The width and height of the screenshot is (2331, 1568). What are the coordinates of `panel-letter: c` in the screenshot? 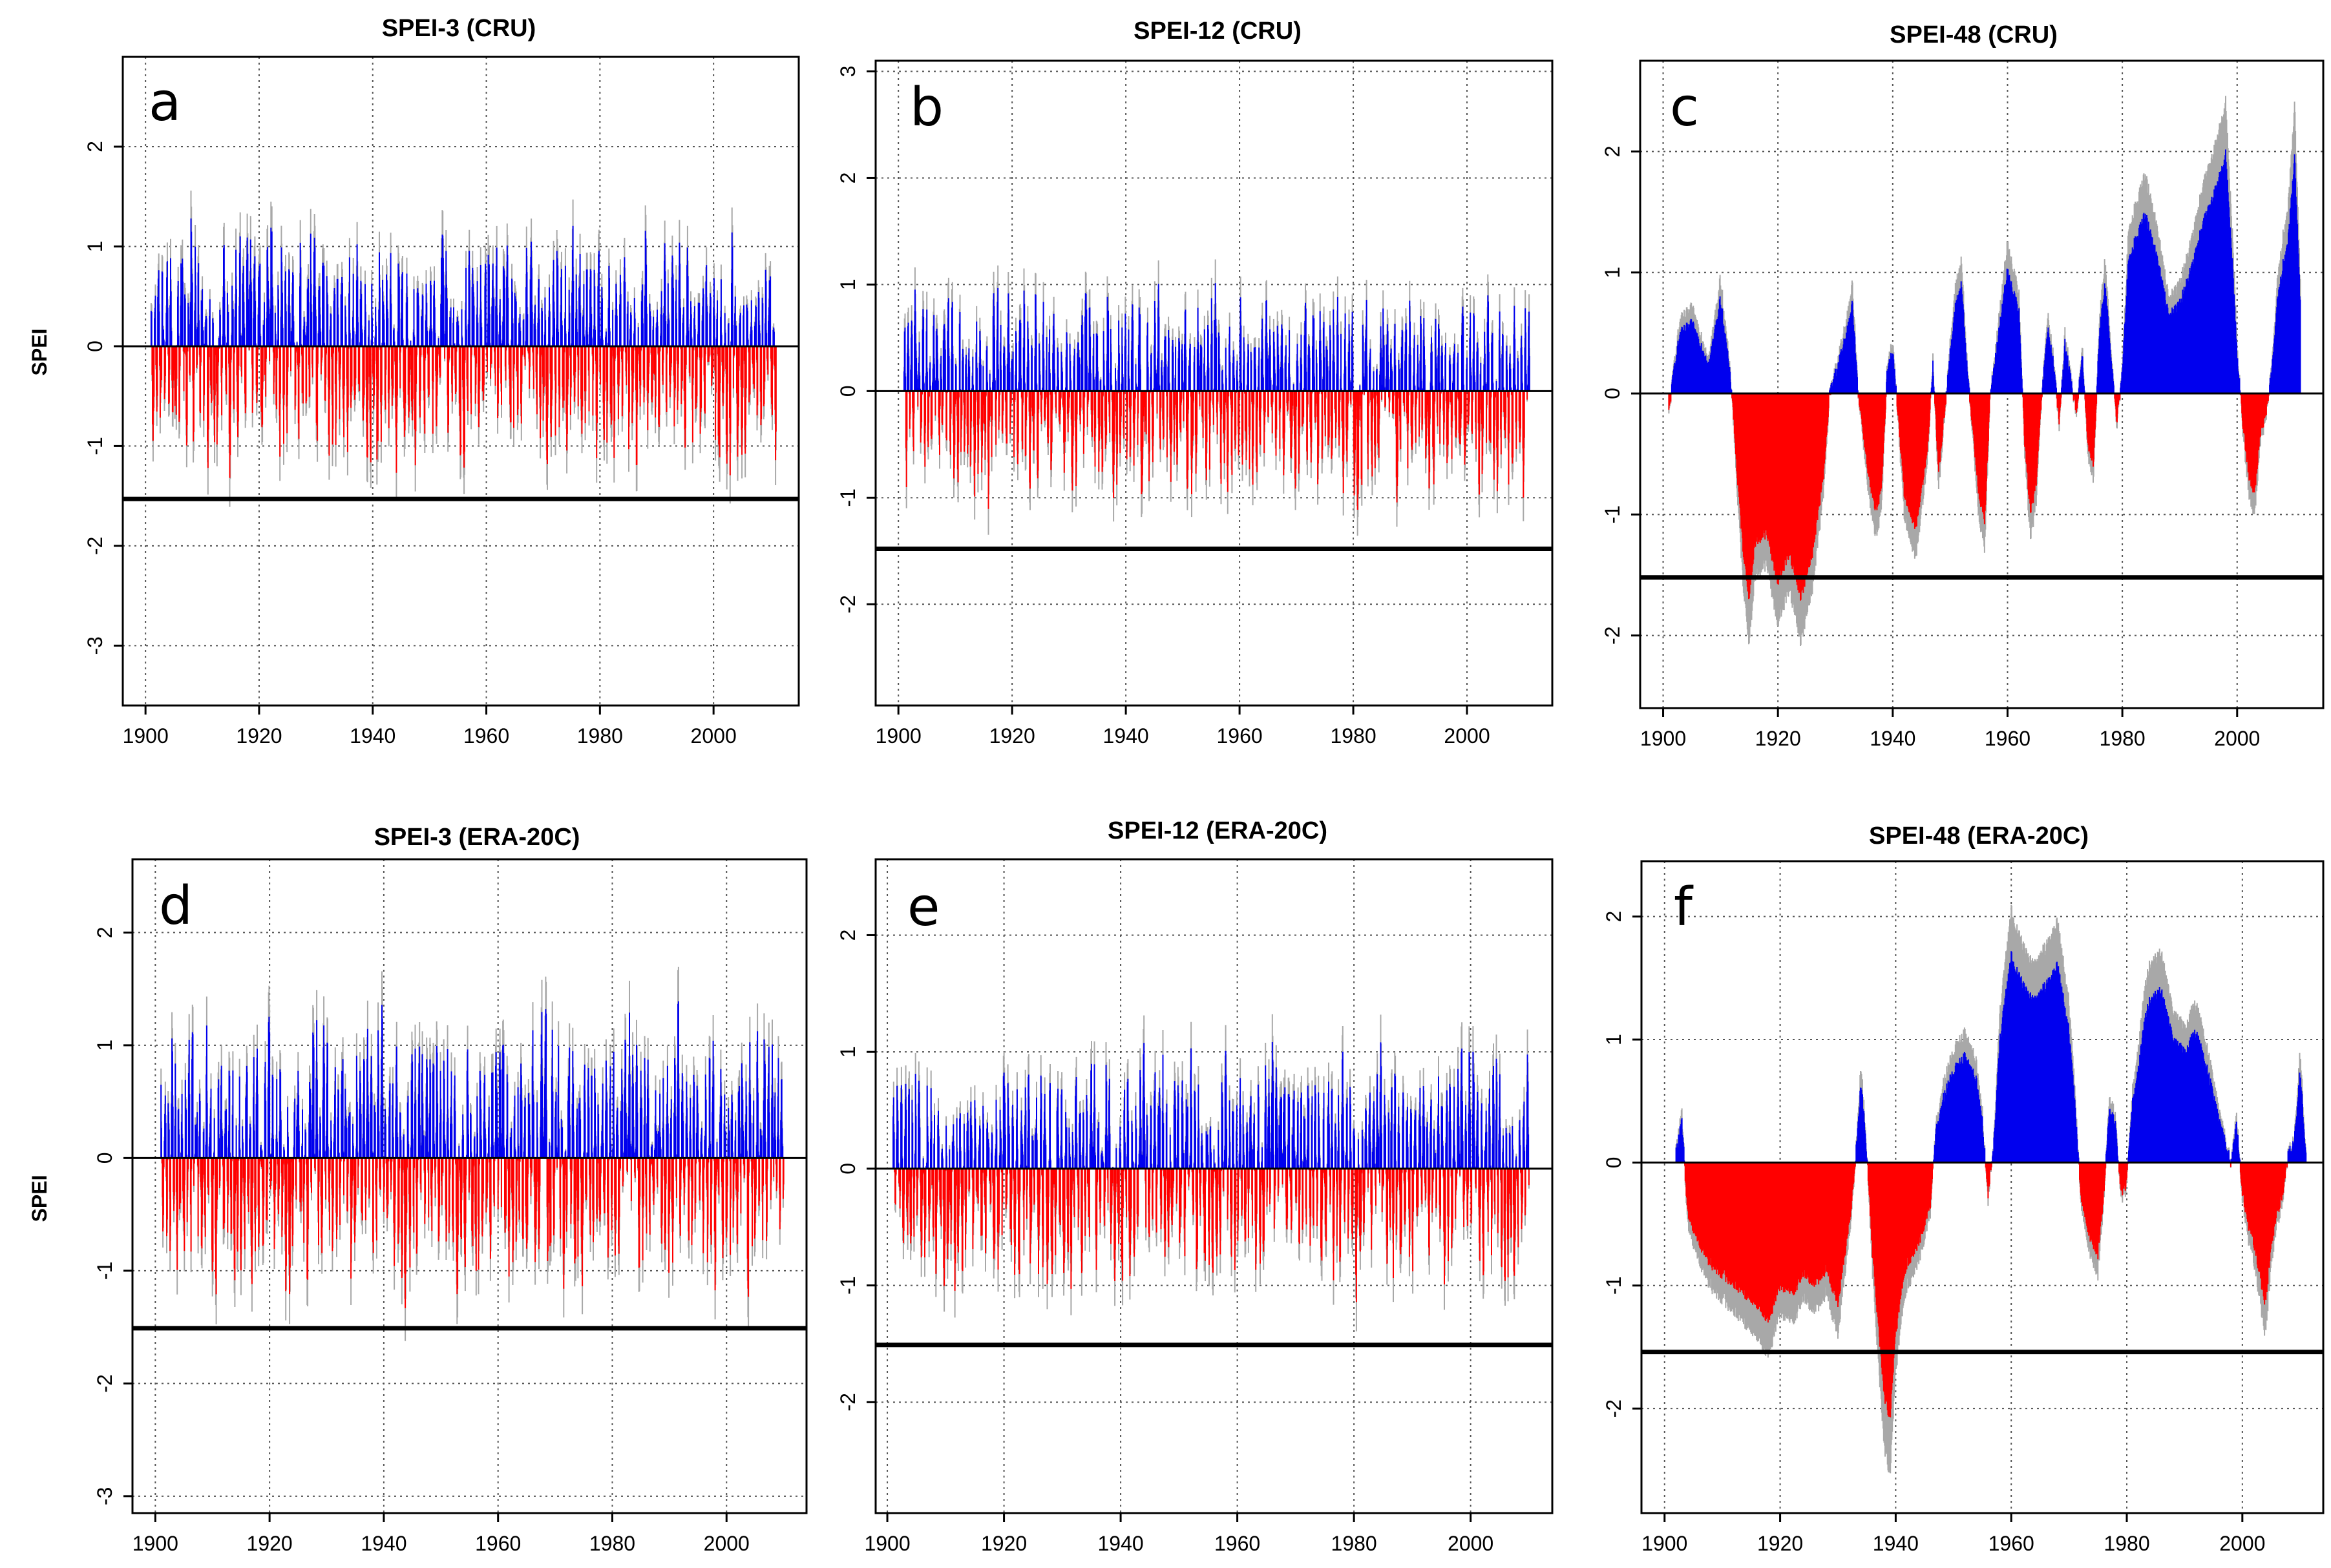 It's located at (1685, 107).